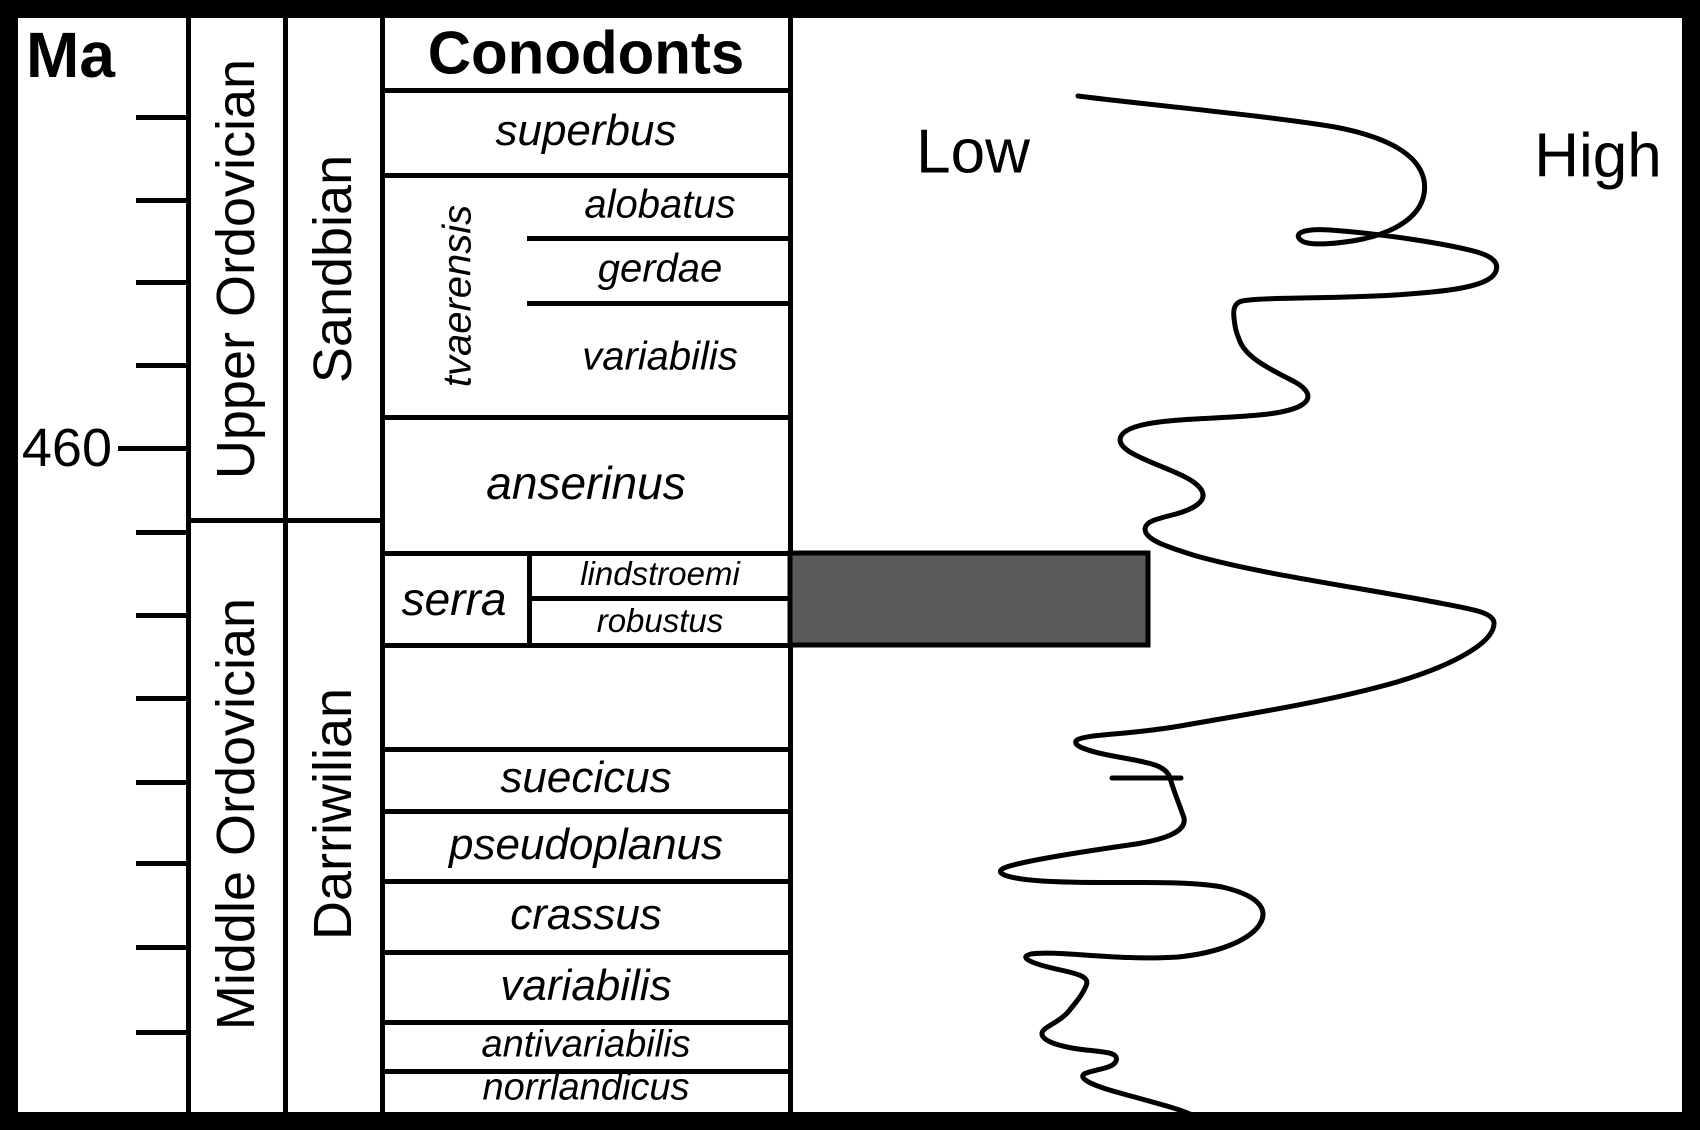 This screenshot has width=1700, height=1130. What do you see at coordinates (660, 573) in the screenshot?
I see `subzone-label-lindstroemi: lindstroemi` at bounding box center [660, 573].